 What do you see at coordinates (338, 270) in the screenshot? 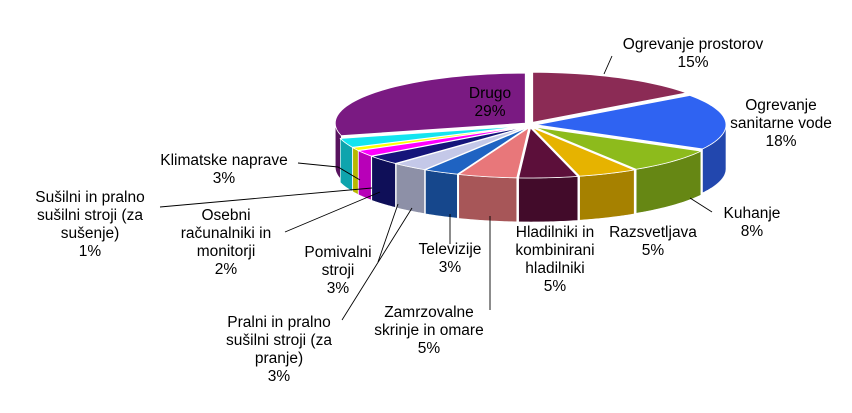
I see `label-pomivalni-stroji: Pomivalni stroji 3%` at bounding box center [338, 270].